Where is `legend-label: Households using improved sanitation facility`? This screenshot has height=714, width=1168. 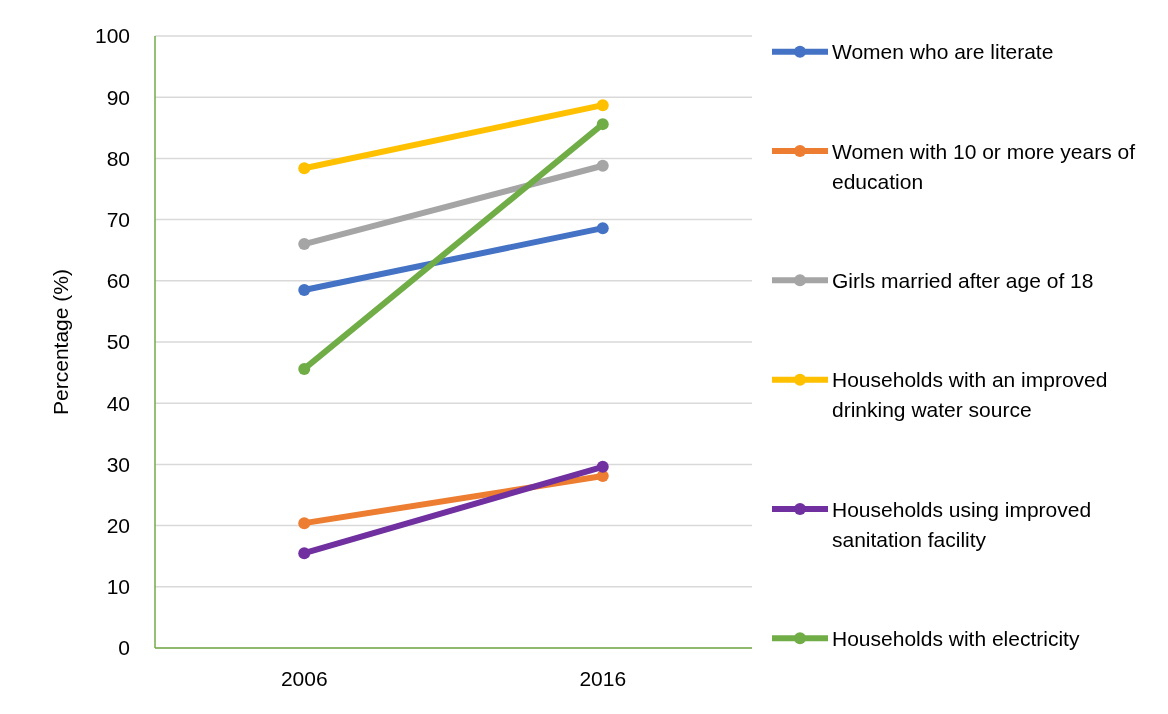
legend-label: Households using improved sanitation facility is located at coordinates (962, 524).